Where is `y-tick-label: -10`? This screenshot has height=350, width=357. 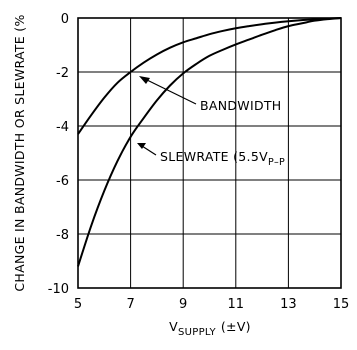 y-tick-label: -10 is located at coordinates (58, 289).